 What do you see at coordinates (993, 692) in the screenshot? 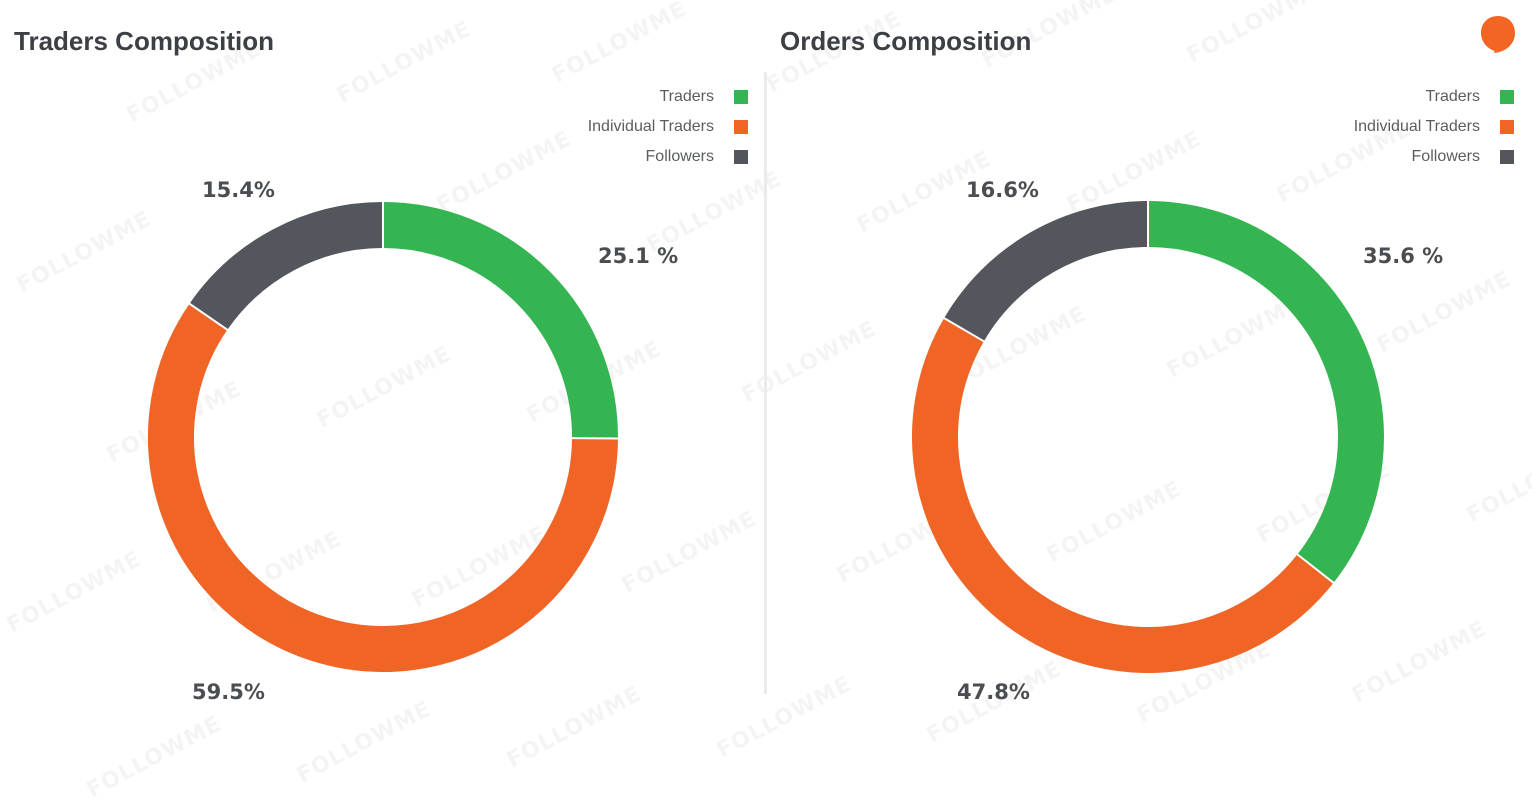
I see `data-label: 47.8%` at bounding box center [993, 692].